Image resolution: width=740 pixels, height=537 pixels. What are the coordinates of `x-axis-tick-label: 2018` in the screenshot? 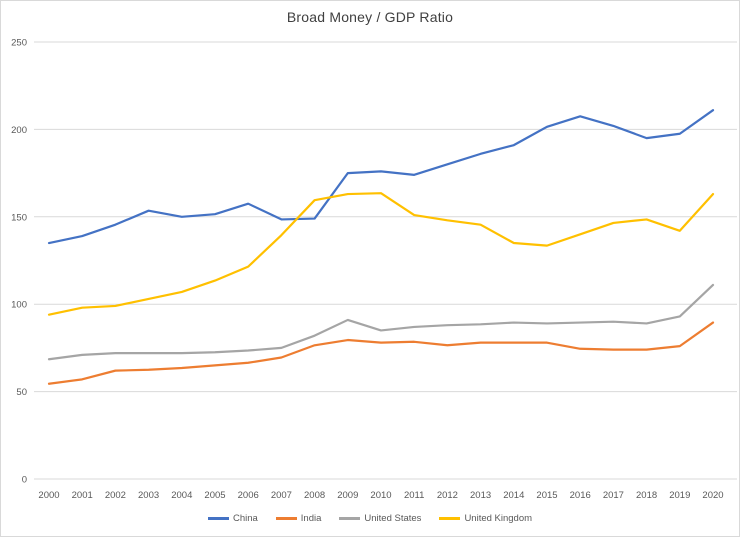 It's located at (646, 495).